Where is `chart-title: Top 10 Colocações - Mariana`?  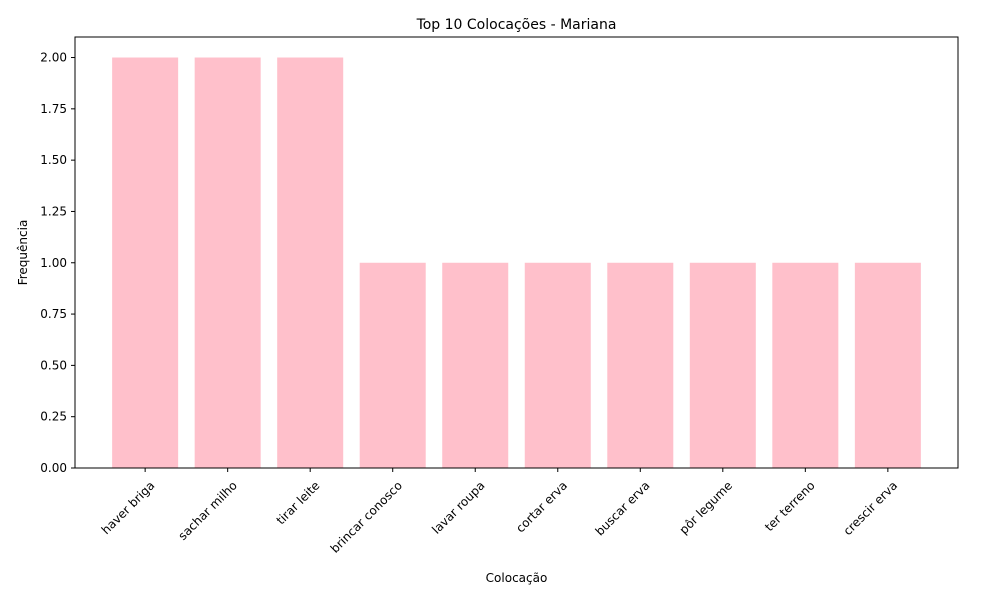 chart-title: Top 10 Colocações - Mariana is located at coordinates (516, 25).